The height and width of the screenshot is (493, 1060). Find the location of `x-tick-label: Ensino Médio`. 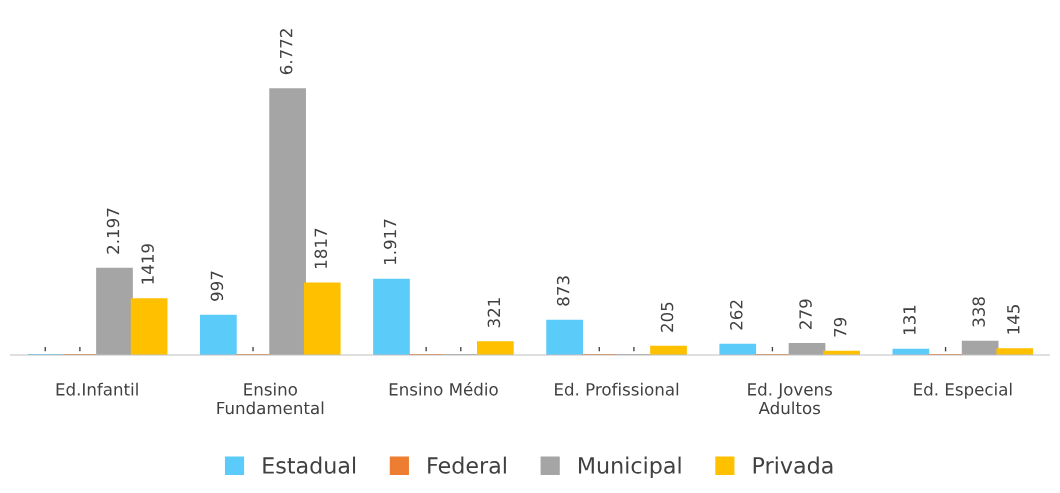

x-tick-label: Ensino Médio is located at coordinates (443, 389).